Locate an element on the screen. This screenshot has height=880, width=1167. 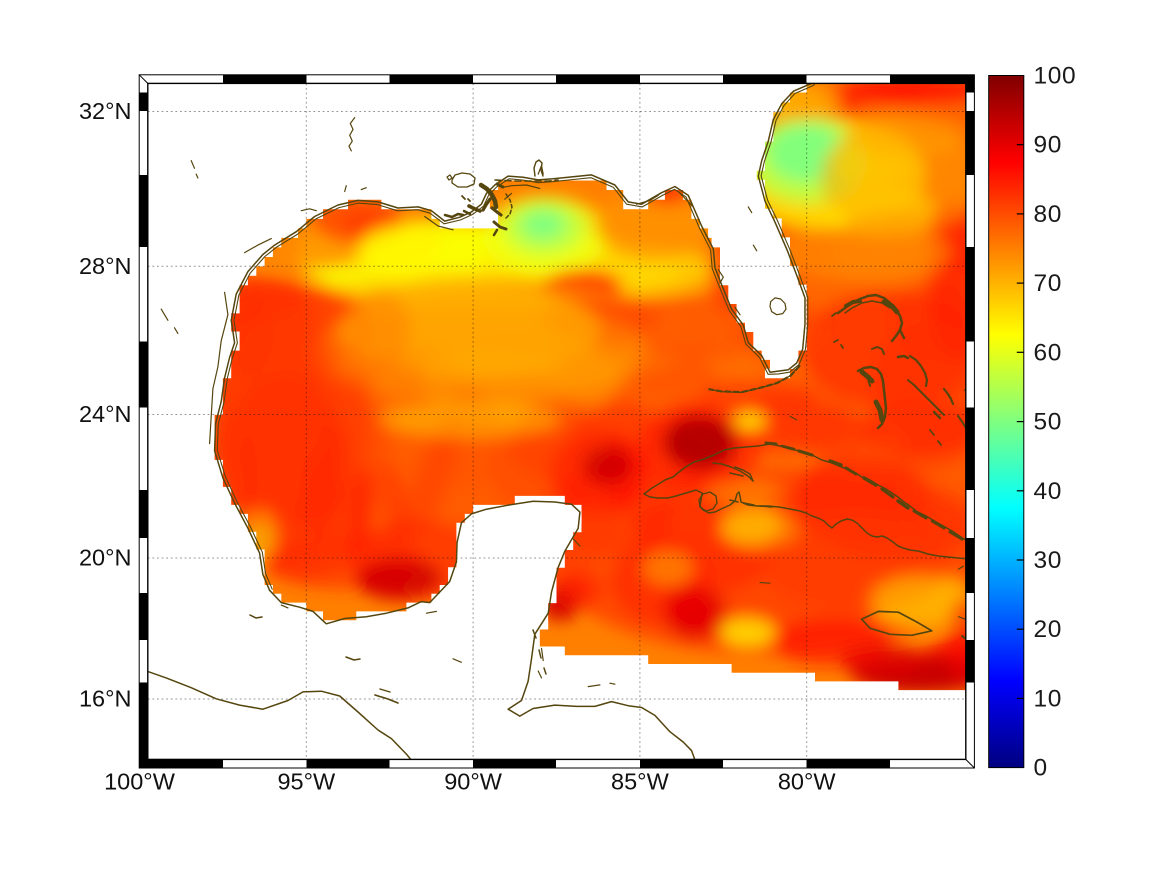
svg-text: 10 is located at coordinates (1048, 698).